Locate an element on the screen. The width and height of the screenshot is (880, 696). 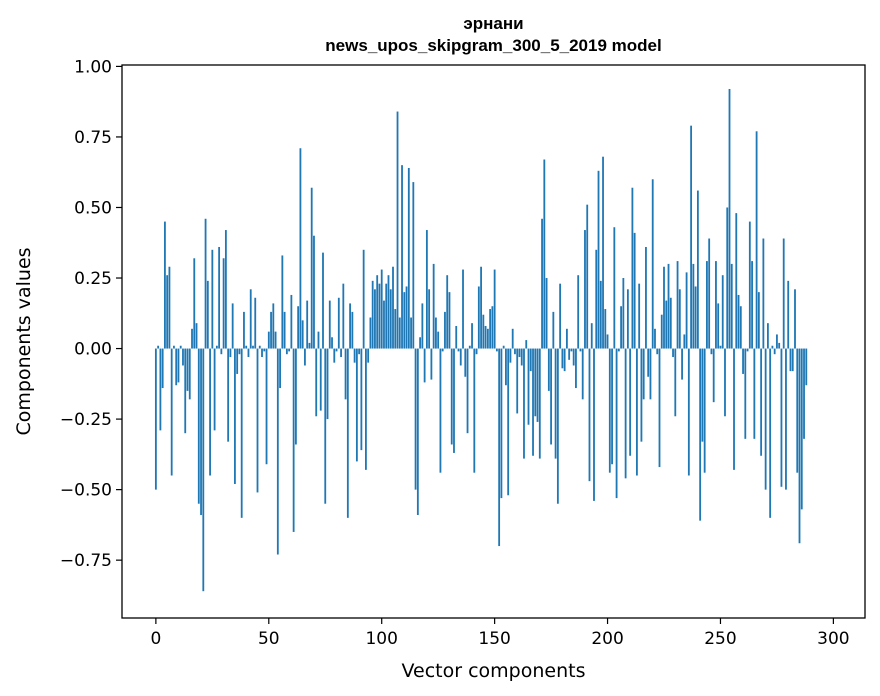
x-tick-label: 250 is located at coordinates (720, 639).